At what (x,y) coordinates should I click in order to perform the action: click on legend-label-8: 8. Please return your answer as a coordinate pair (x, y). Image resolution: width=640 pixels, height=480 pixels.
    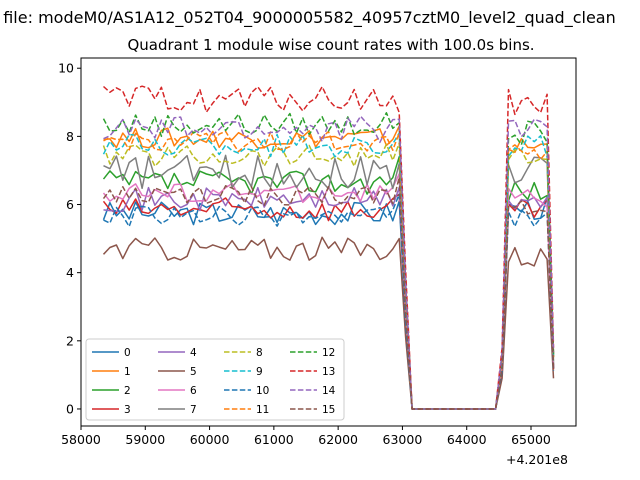
    Looking at the image, I should click on (259, 353).